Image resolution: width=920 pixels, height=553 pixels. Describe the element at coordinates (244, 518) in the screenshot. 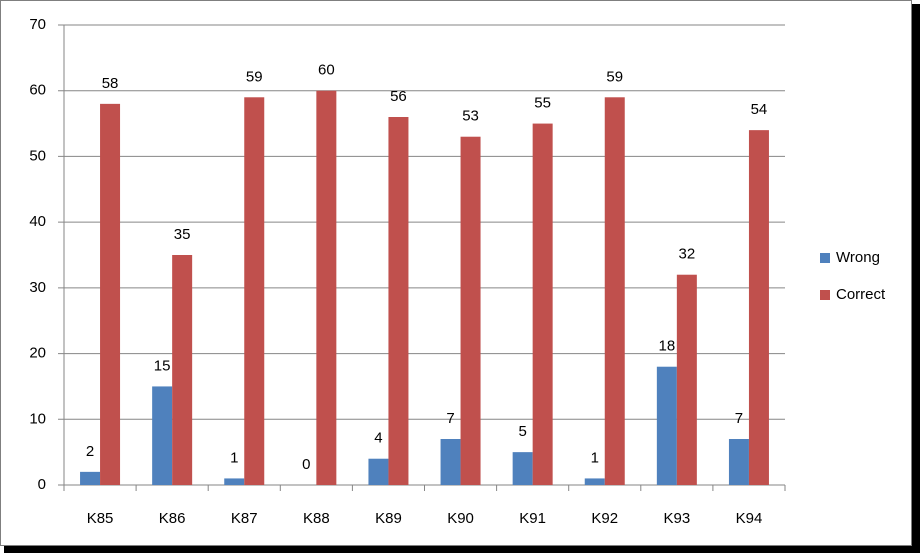

I see `x-tick-label: K87` at that location.